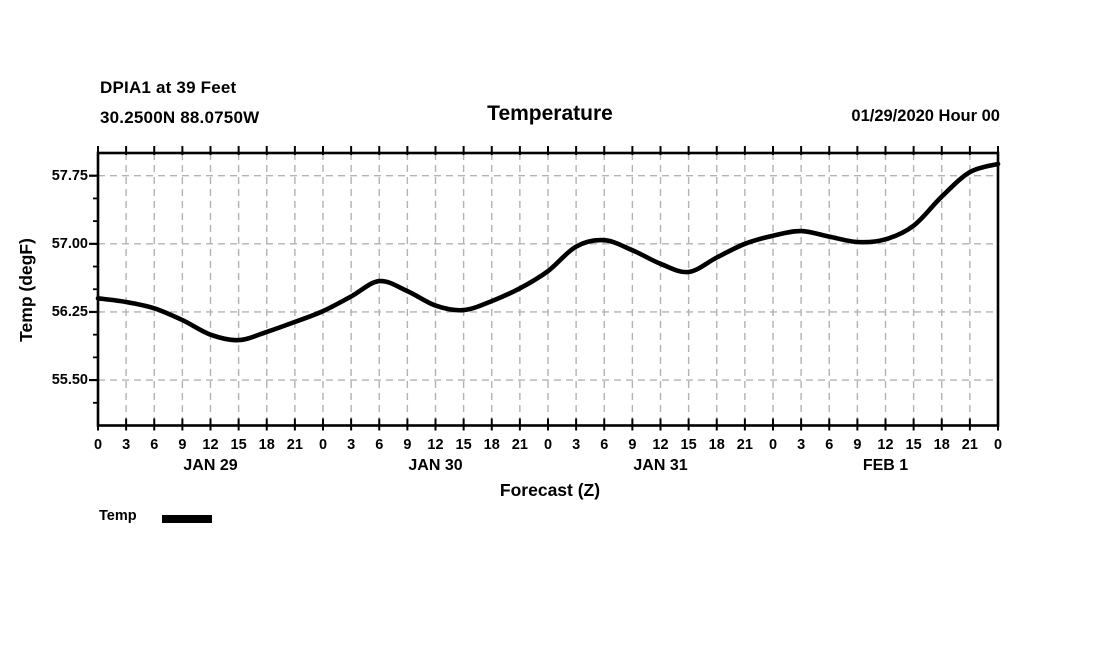 The image size is (1100, 650). I want to click on y-tick-label: 57.00, so click(69, 243).